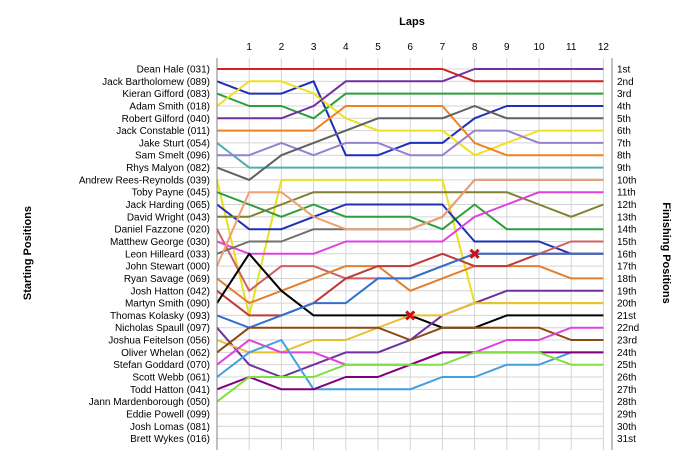 The width and height of the screenshot is (700, 465). Describe the element at coordinates (171, 193) in the screenshot. I see `driver-label: Toby Payne (045)` at that location.